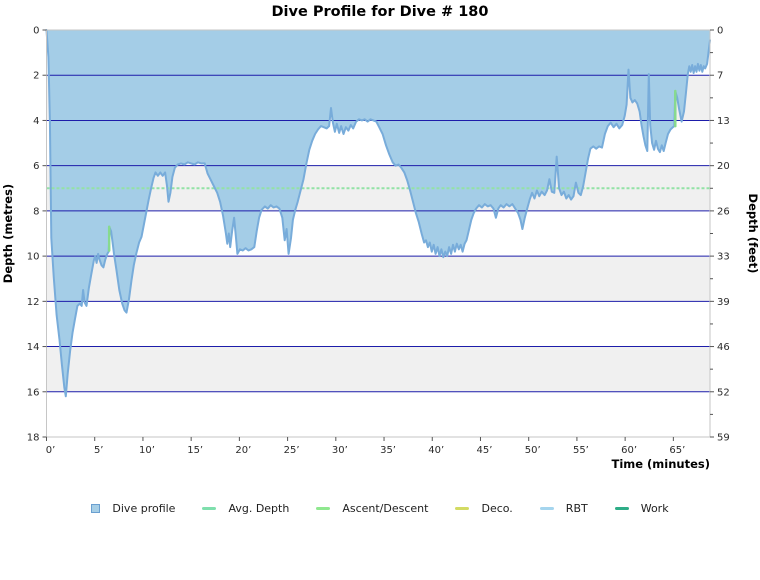  I want to click on ascent-descent-swatch-icon, so click(323, 508).